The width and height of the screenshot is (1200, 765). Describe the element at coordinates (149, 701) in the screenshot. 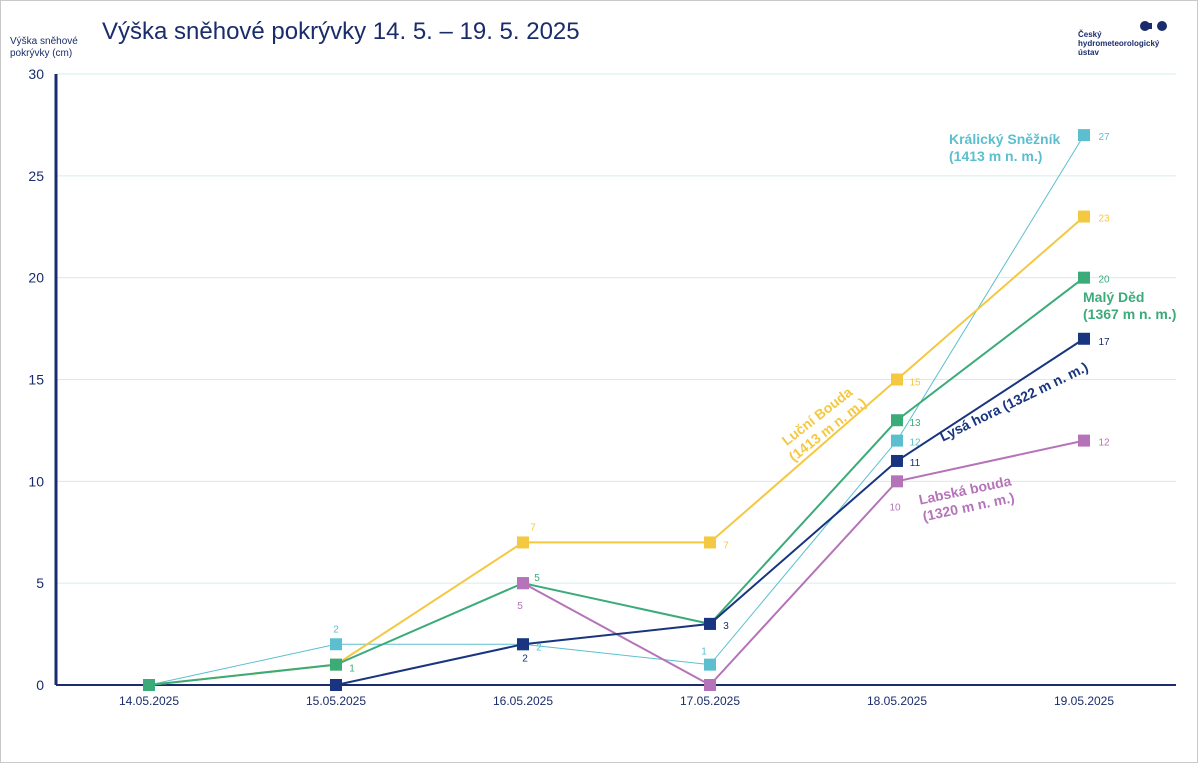

I see `x-tick-label: 14.05.2025` at that location.